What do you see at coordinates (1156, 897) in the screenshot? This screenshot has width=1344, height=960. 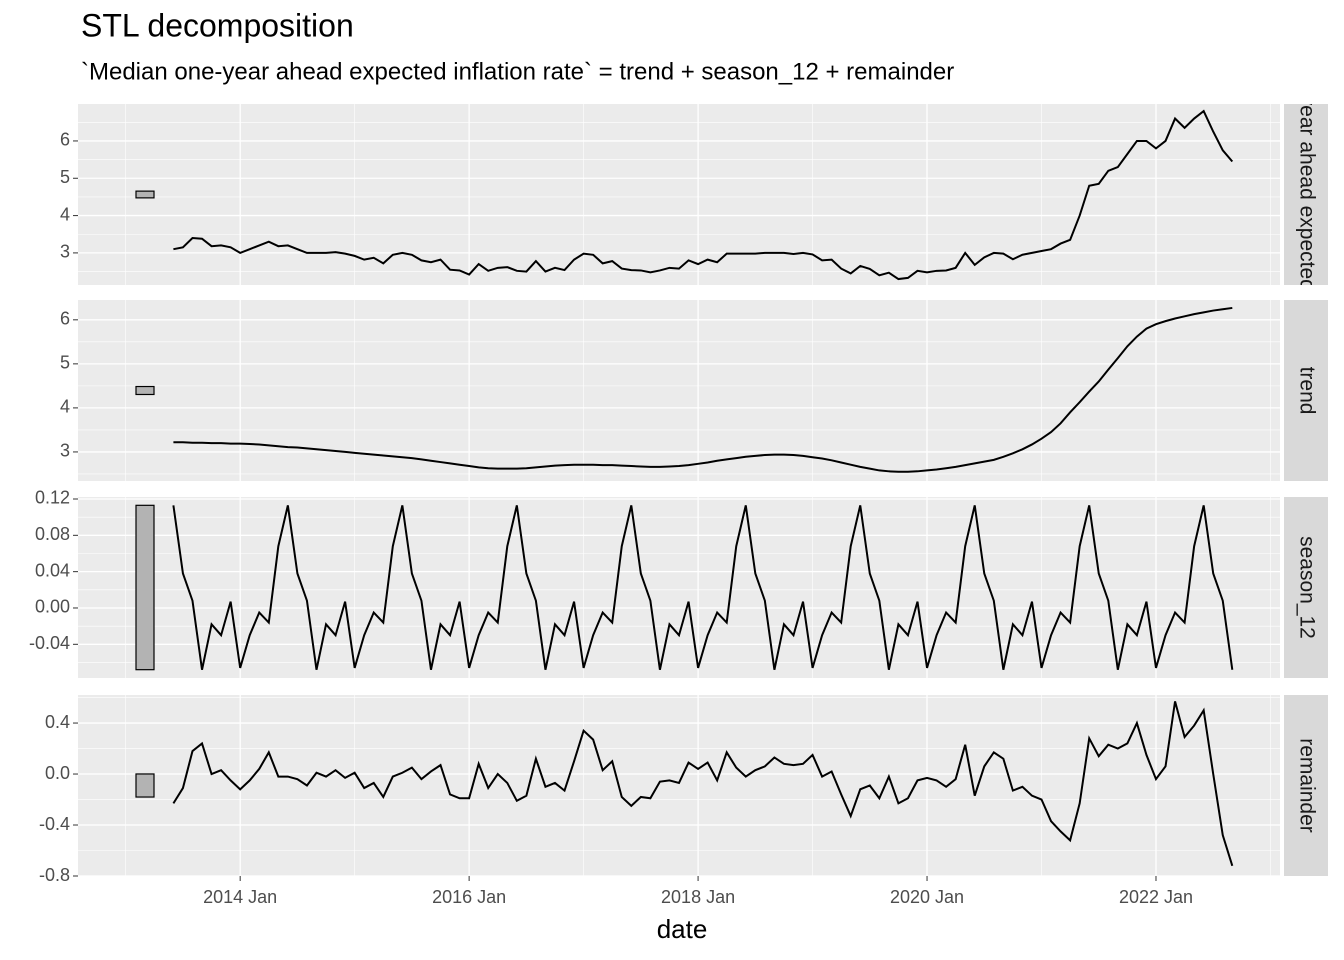 I see `x-tick-label: 2022 Jan` at bounding box center [1156, 897].